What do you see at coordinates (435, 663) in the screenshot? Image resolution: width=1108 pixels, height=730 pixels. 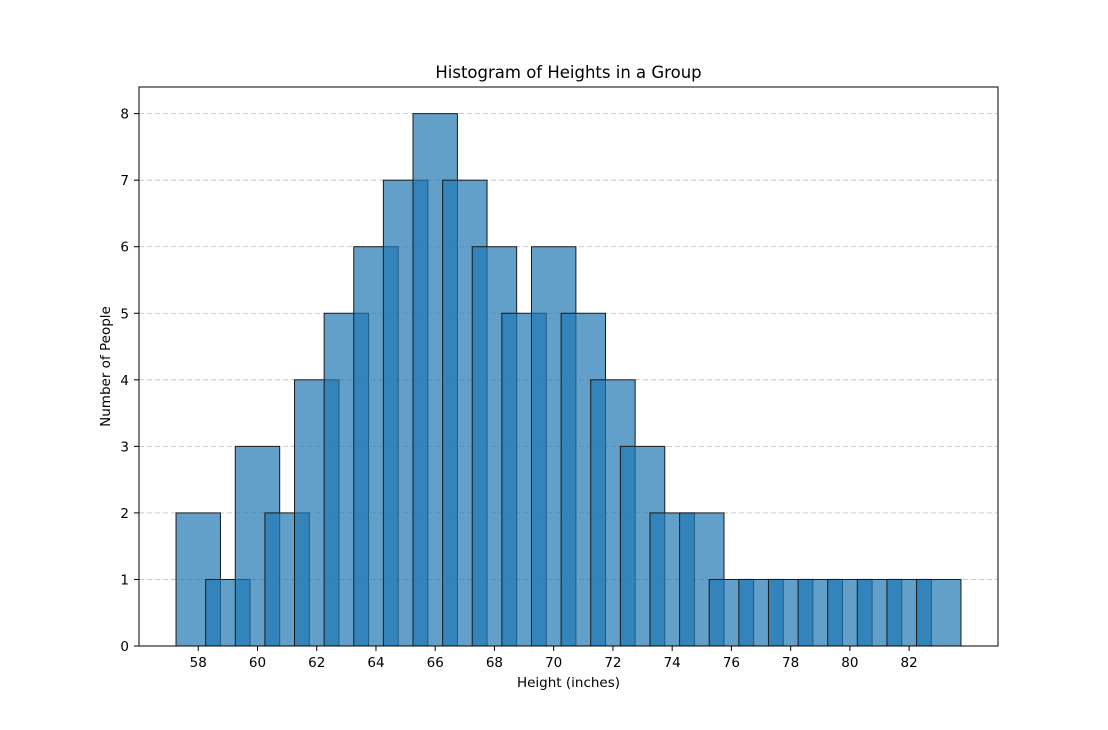 I see `x-tick-label: 66` at bounding box center [435, 663].